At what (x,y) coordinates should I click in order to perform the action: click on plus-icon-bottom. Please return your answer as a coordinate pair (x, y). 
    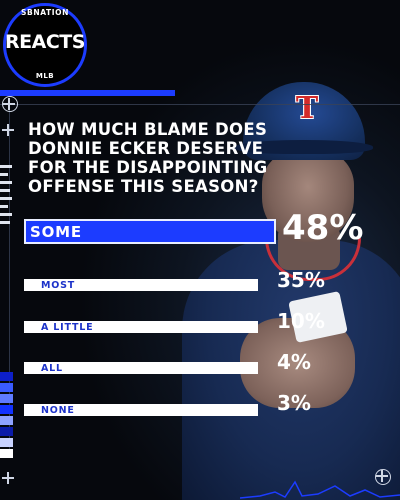
    Looking at the image, I should click on (8, 478).